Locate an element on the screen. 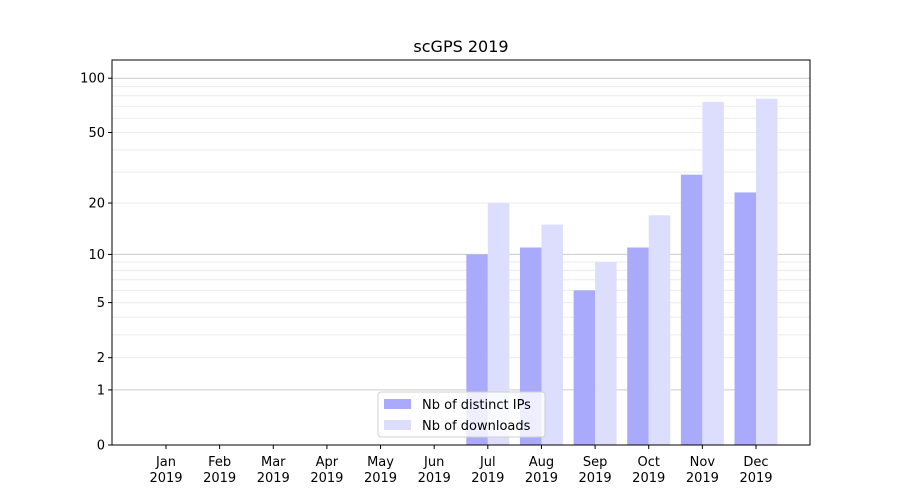 The image size is (900, 504). x-tick-label: Oct 2019 is located at coordinates (648, 470).